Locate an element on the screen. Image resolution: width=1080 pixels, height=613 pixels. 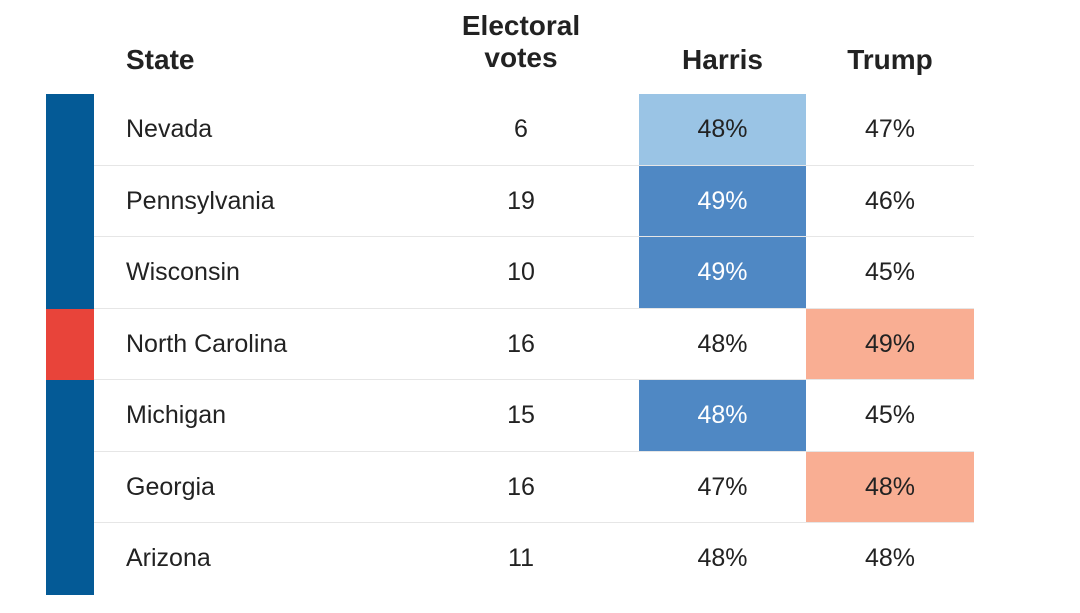
table-header: State Electoral votes Harris Trump is located at coordinates (510, 47).